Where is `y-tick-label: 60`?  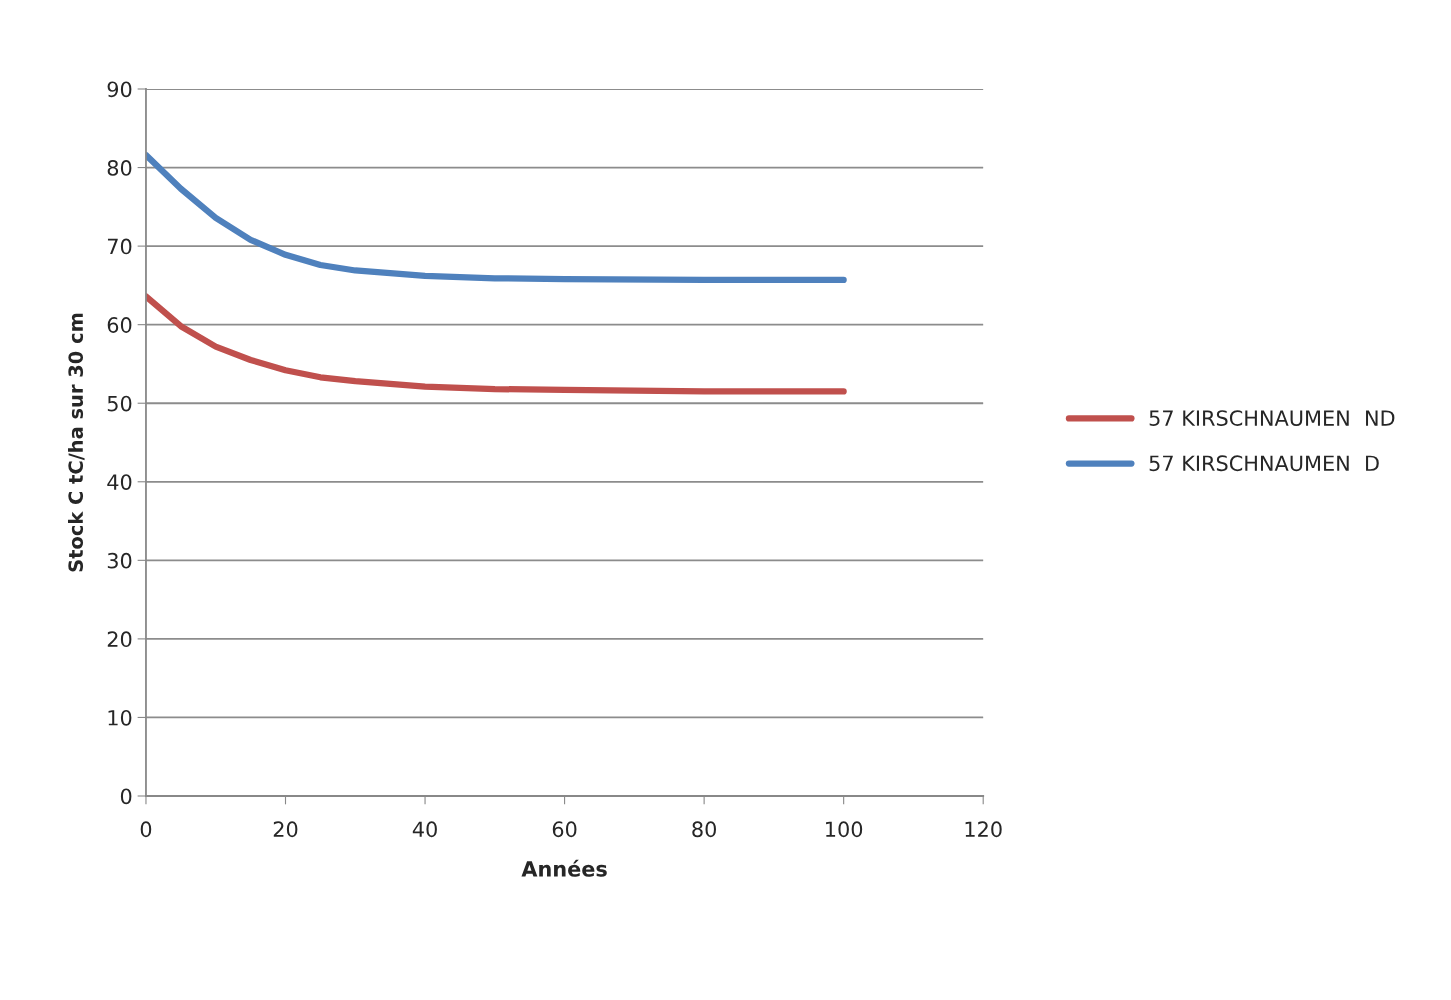 y-tick-label: 60 is located at coordinates (119, 325).